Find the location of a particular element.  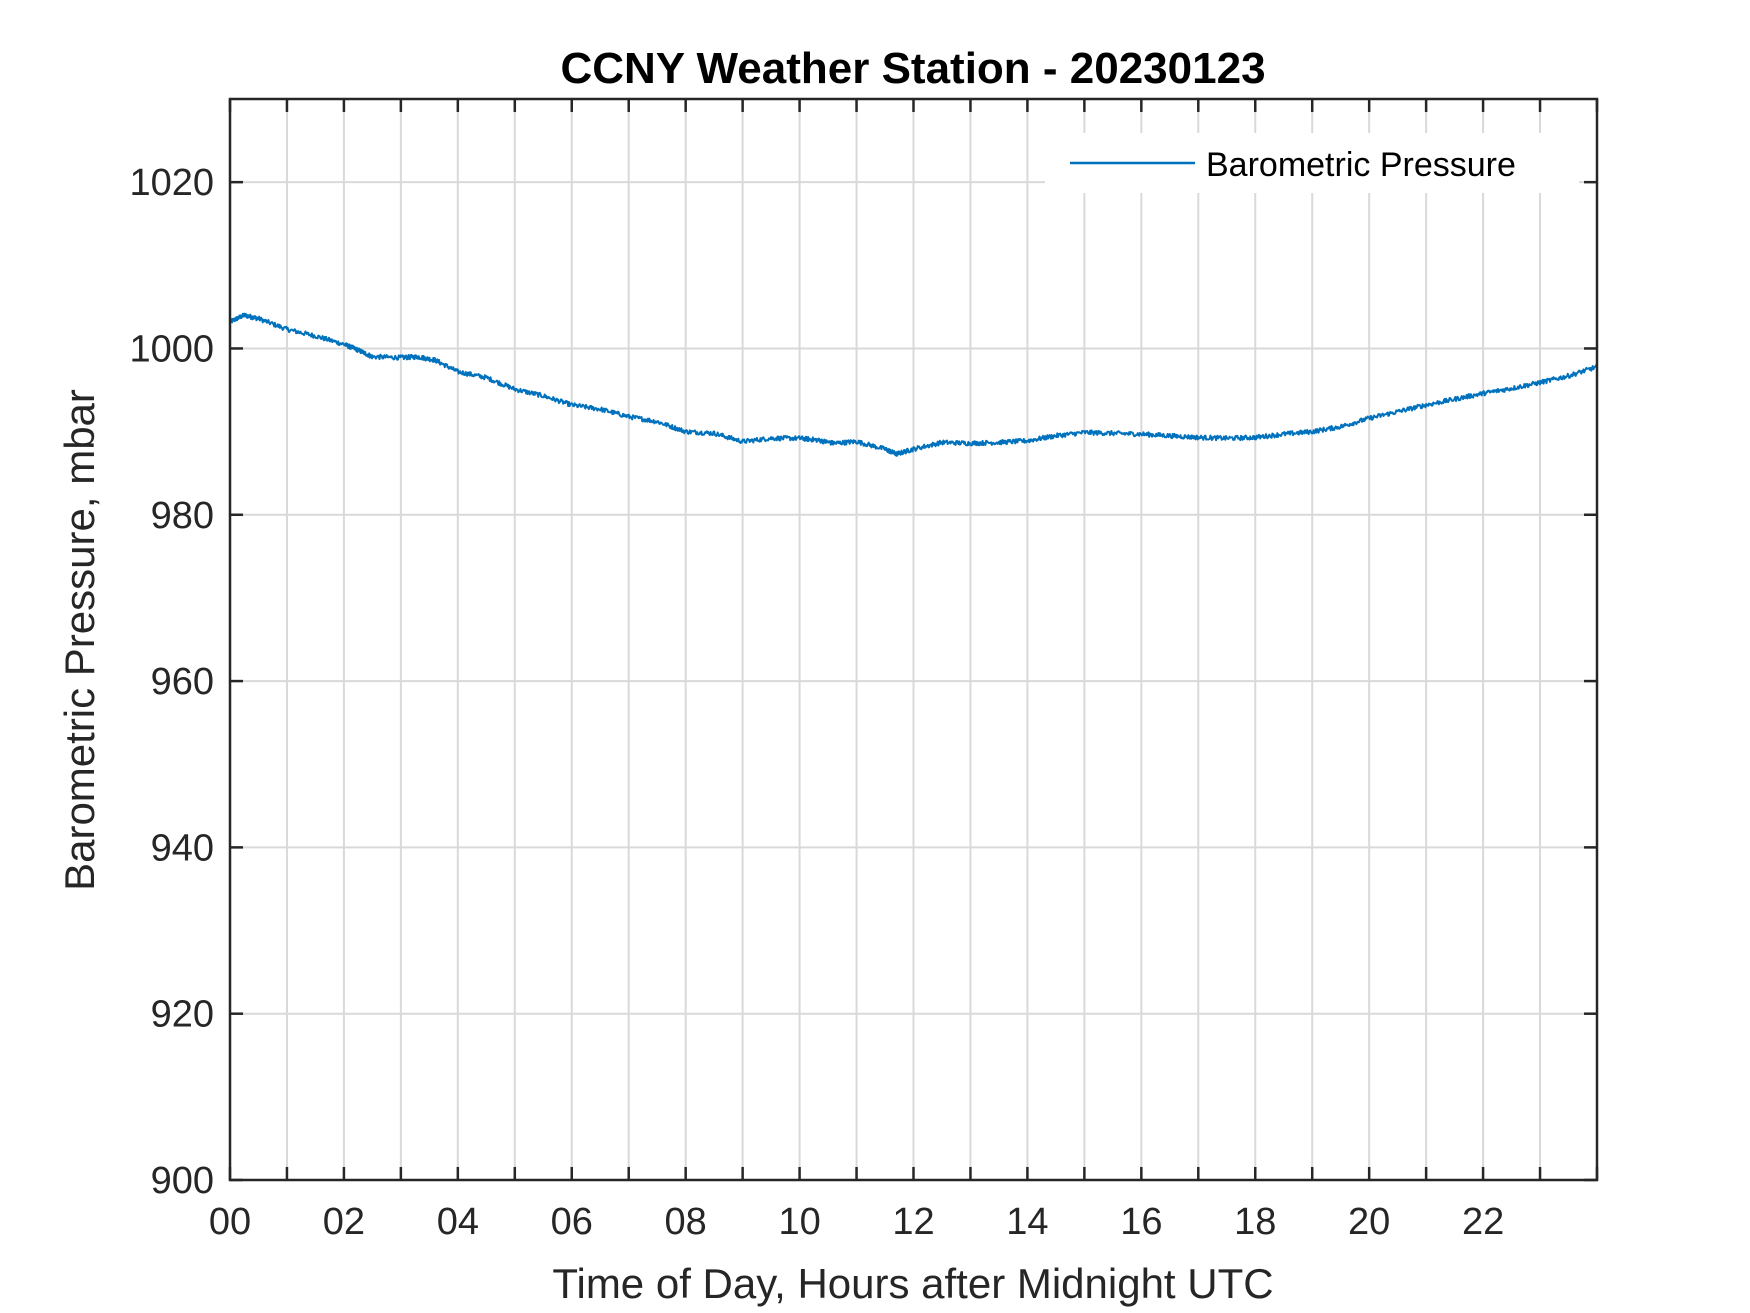

x-axis-label: Time of Day, Hours after Midnight UTC is located at coordinates (912, 1283).